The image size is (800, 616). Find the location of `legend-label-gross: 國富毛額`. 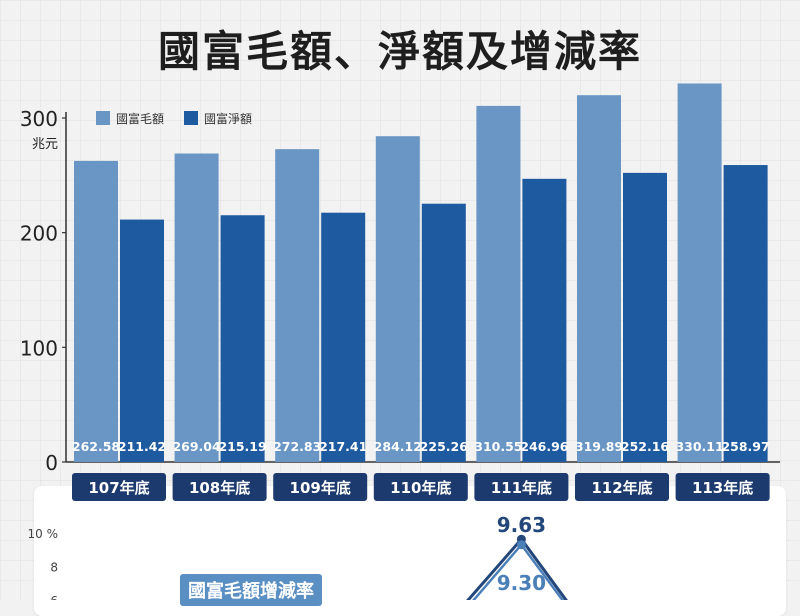

legend-label-gross: 國富毛額 is located at coordinates (140, 118).